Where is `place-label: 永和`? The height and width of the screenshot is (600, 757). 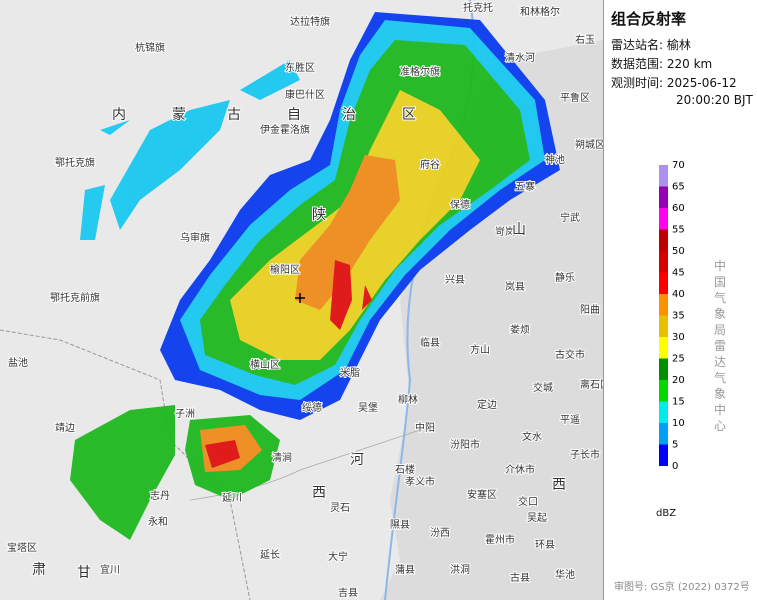 place-label: 永和 is located at coordinates (158, 521).